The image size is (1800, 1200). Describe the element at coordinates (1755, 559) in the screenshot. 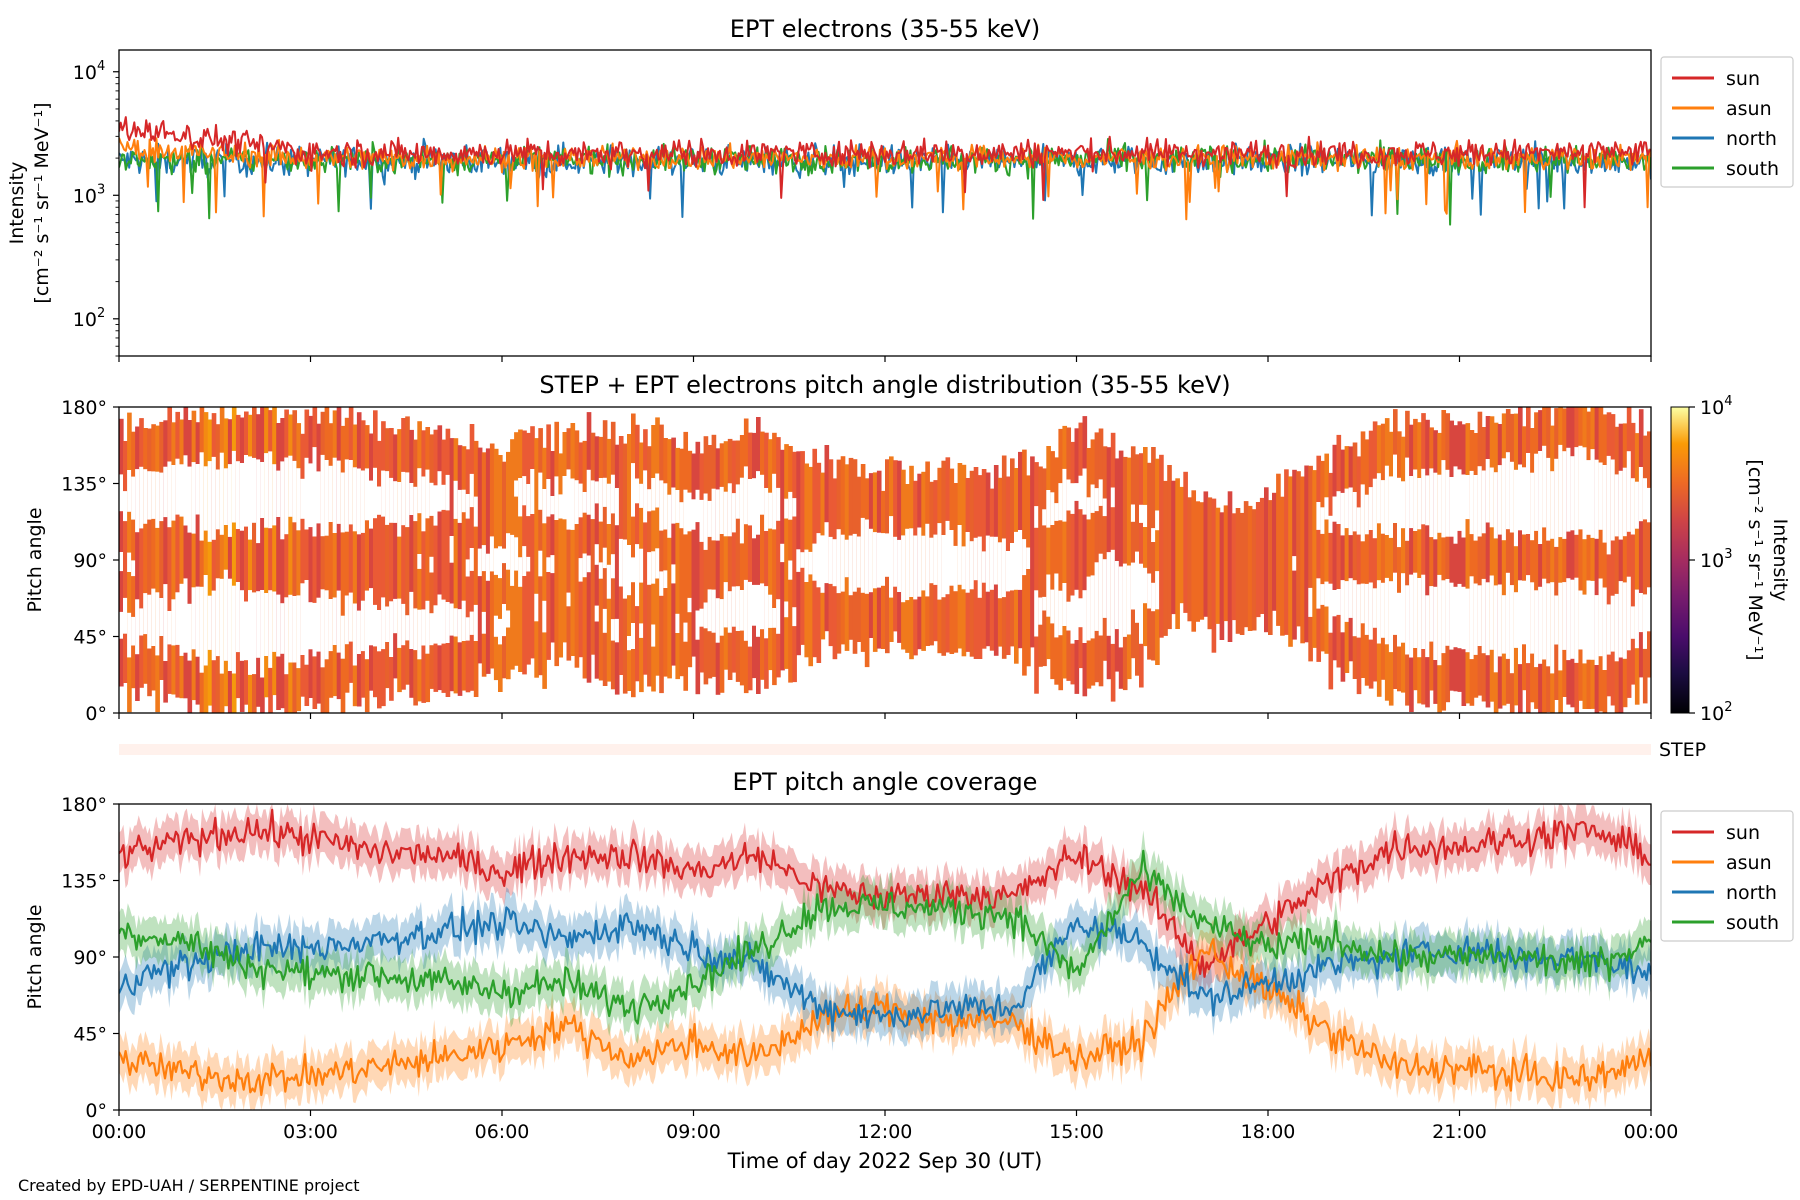

I see `colorbar-label-line2: [cm⁻² s⁻¹ sr⁻¹ MeV⁻¹]` at that location.